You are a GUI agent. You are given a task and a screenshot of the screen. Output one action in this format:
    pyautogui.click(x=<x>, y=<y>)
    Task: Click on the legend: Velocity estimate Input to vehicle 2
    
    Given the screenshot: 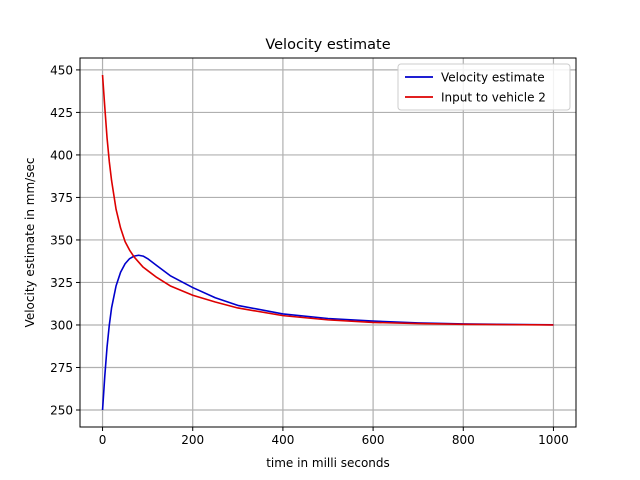 What is the action you would take?
    pyautogui.click(x=484, y=87)
    